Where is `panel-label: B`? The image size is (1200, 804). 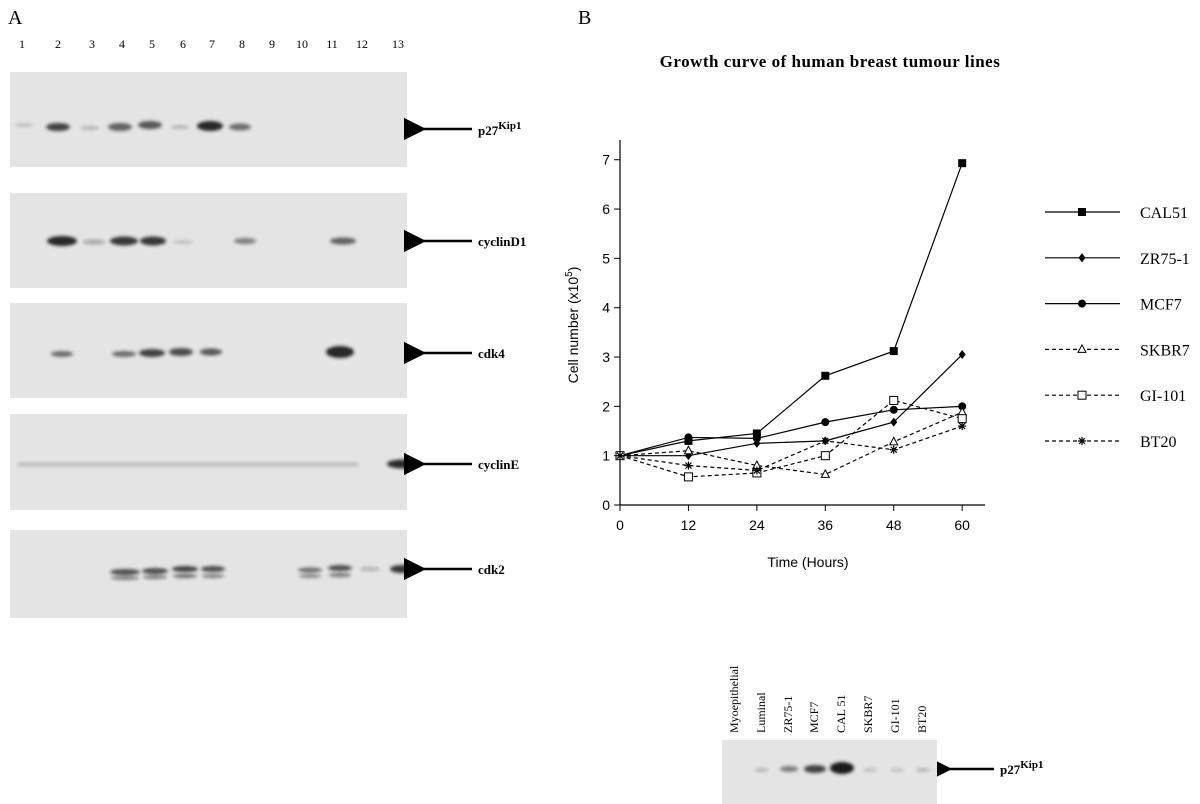 panel-label: B is located at coordinates (584, 18).